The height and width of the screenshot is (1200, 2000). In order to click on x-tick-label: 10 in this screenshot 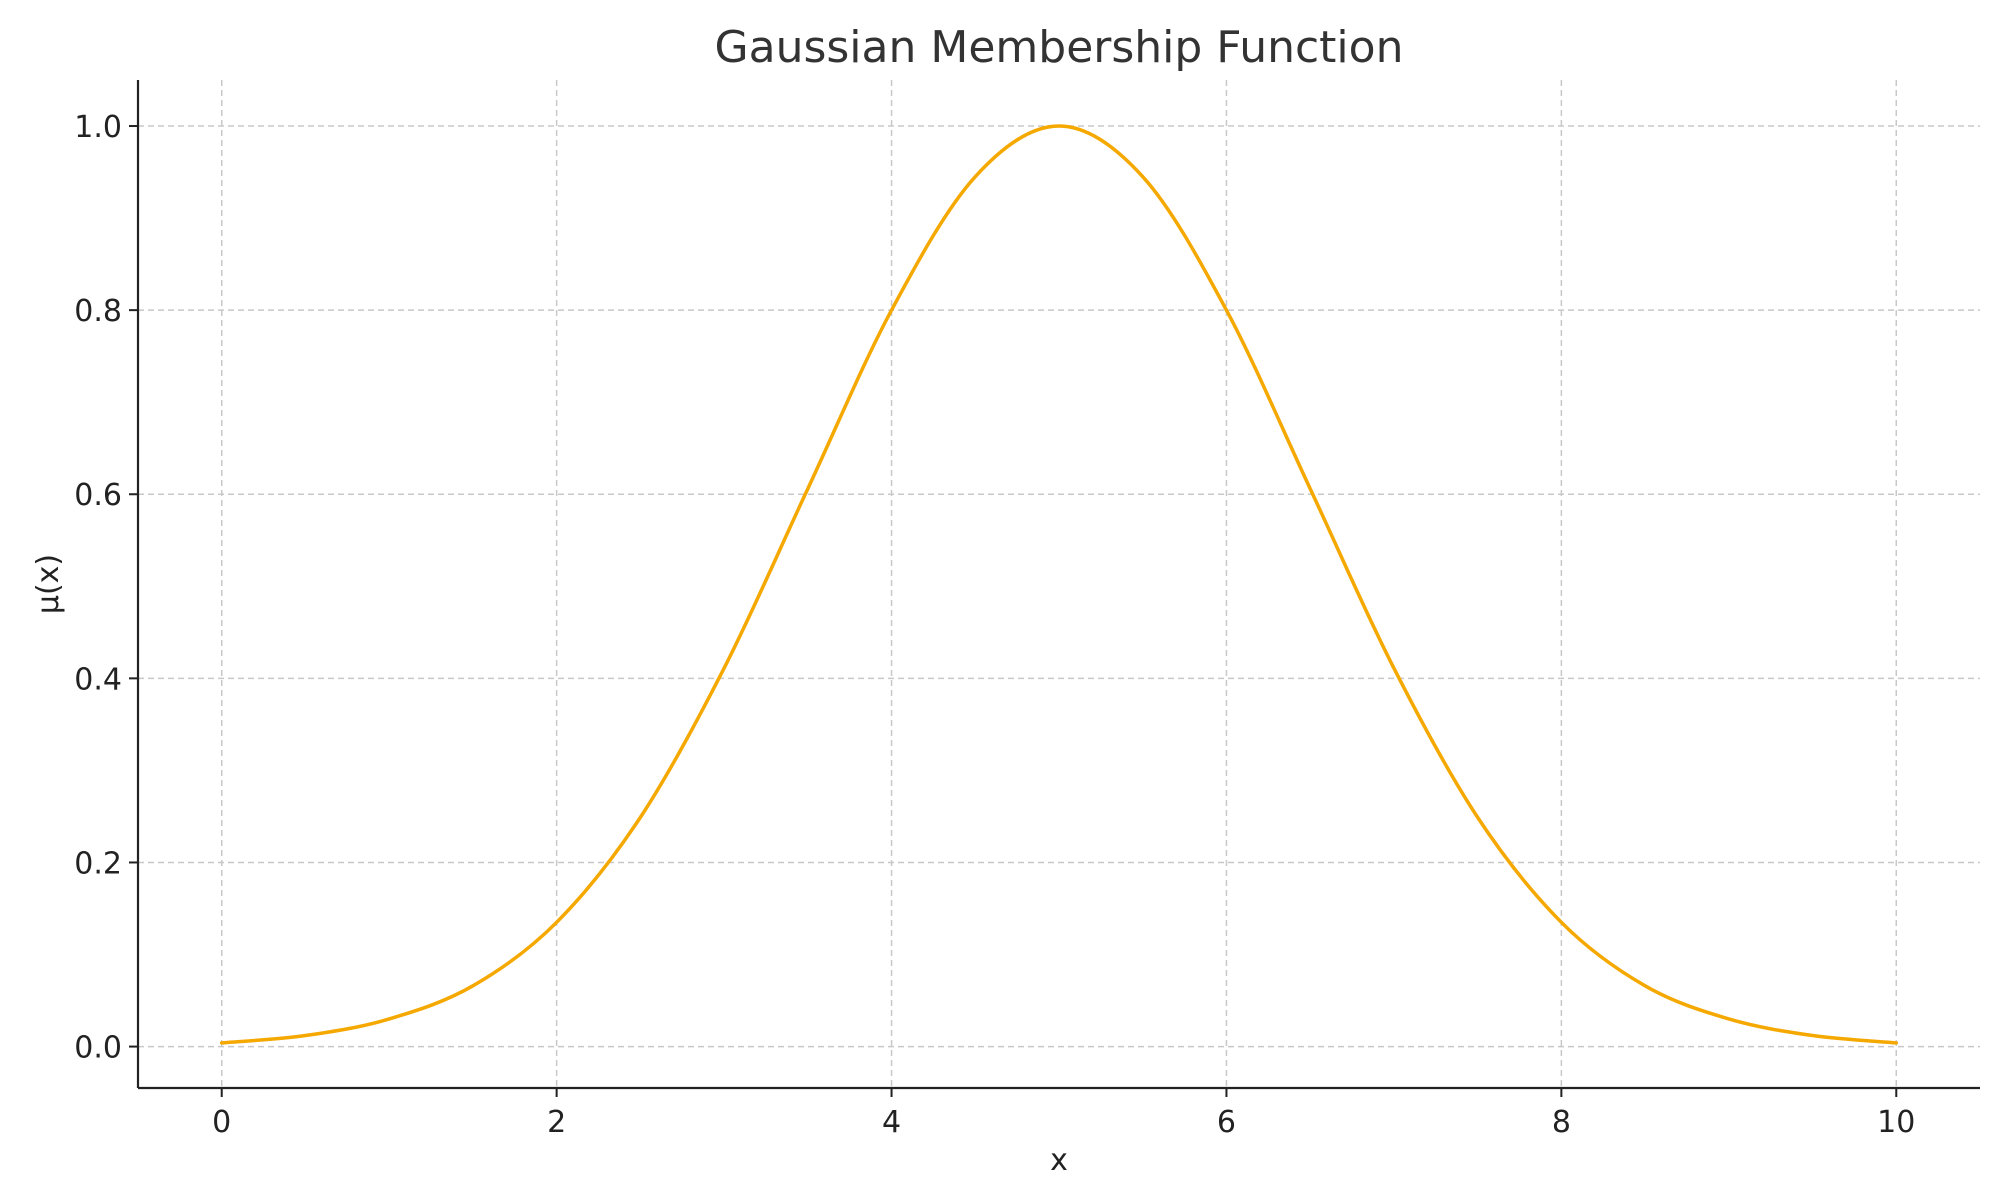, I will do `click(1896, 1122)`.